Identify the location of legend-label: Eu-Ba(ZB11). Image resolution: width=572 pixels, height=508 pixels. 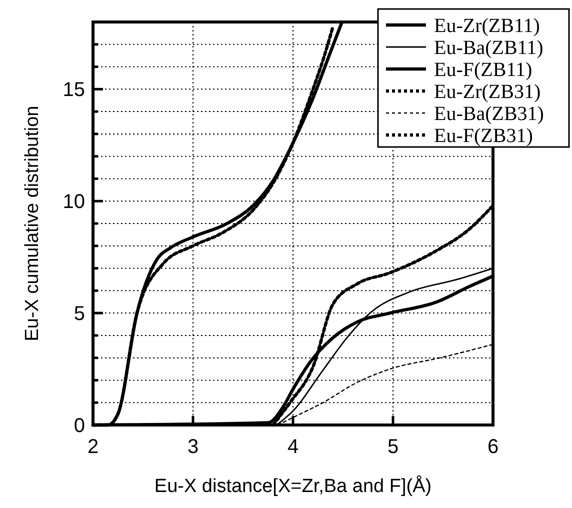
(489, 48).